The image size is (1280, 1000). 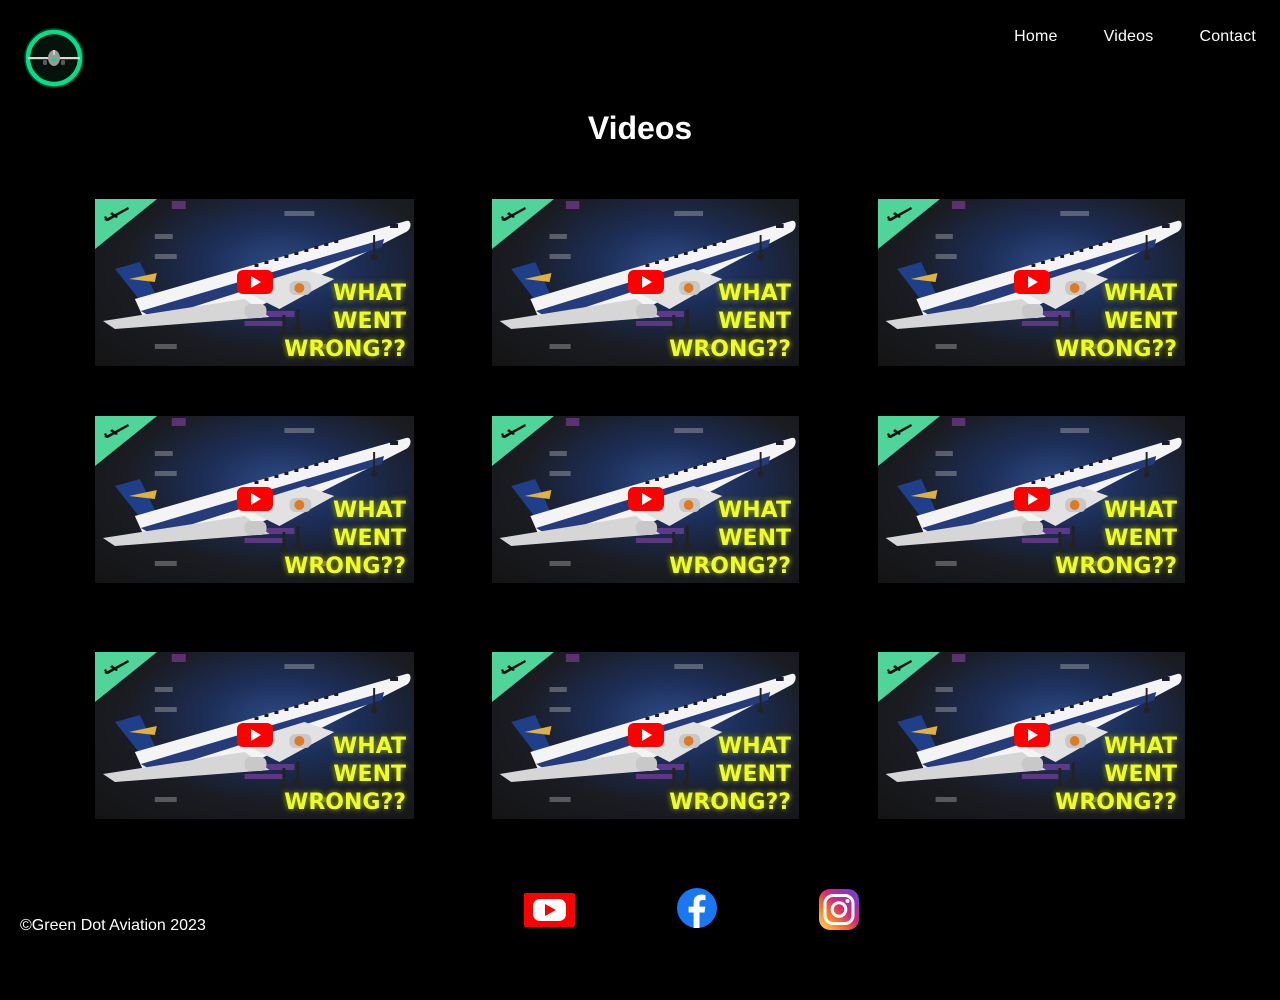 I want to click on video-thumbnail-8: WHAT WENT WRONG??, so click(x=645, y=735).